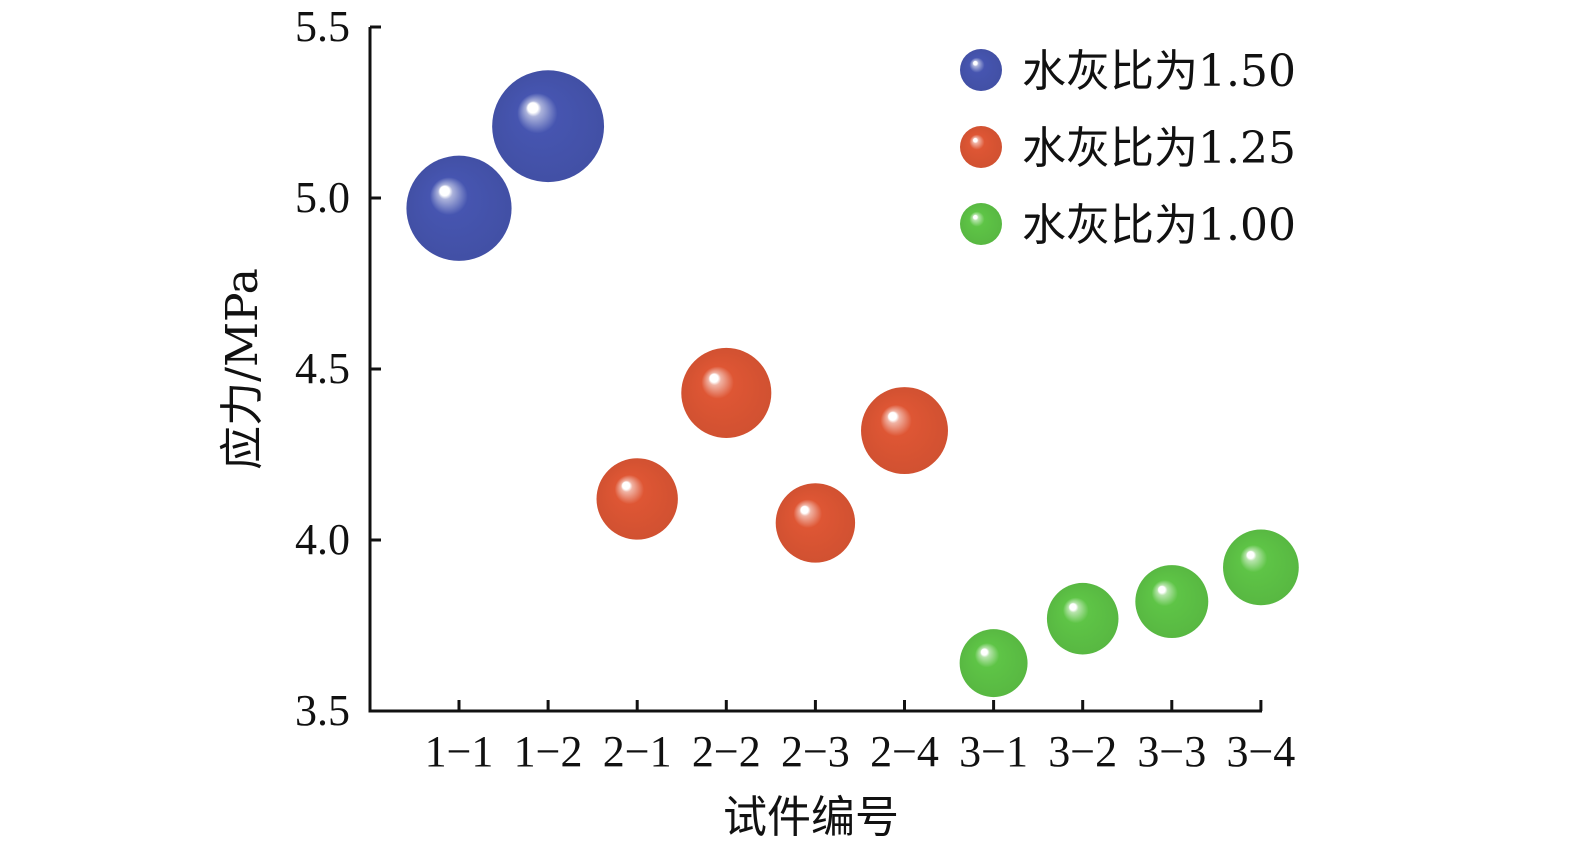 This screenshot has width=1575, height=850. What do you see at coordinates (1159, 148) in the screenshot?
I see `legend-label: 水灰比为1.25` at bounding box center [1159, 148].